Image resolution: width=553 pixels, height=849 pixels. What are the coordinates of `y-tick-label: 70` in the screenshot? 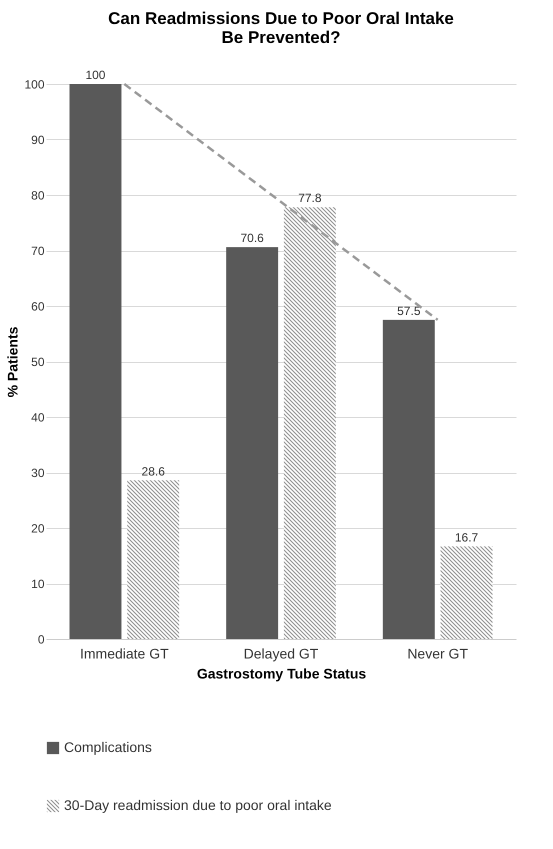 It's located at (38, 251).